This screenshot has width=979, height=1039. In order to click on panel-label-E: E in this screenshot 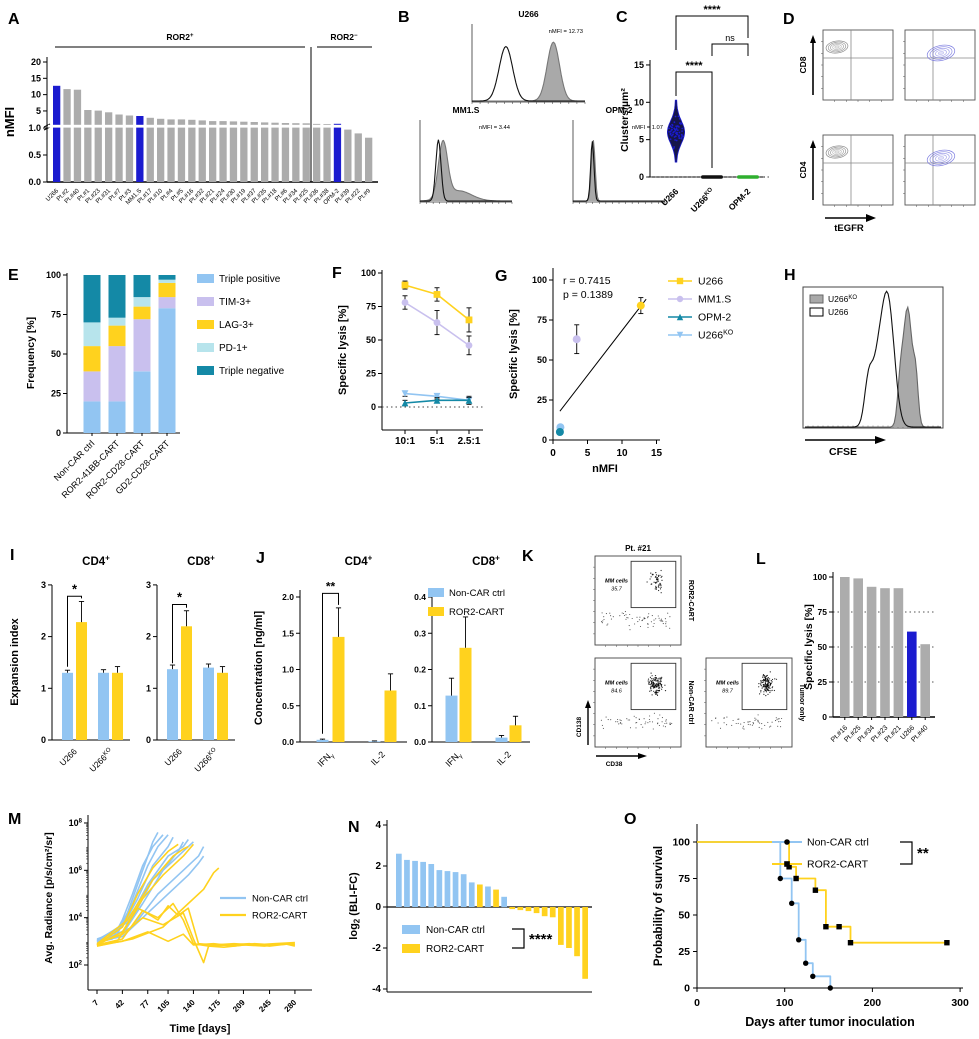, I will do `click(13, 275)`.